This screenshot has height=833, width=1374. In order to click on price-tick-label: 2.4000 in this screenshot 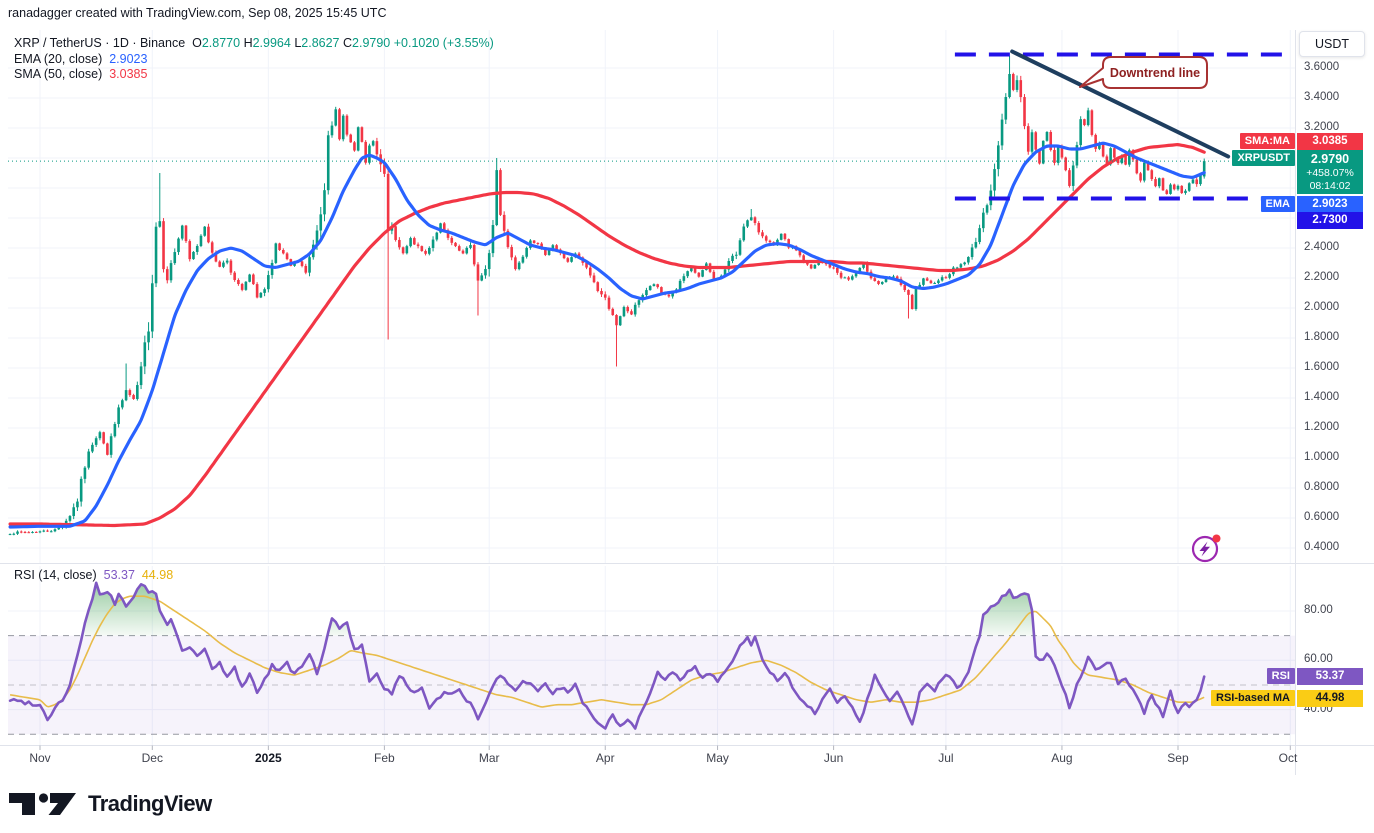, I will do `click(1322, 247)`.